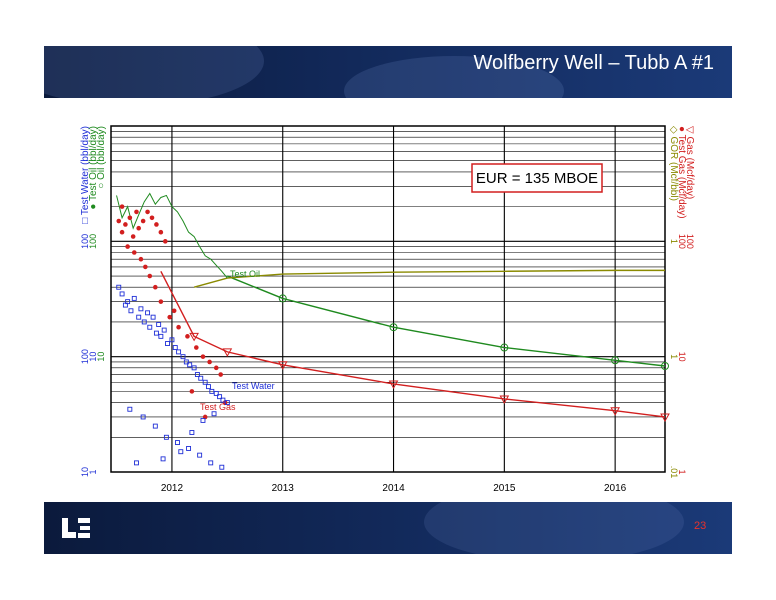 The width and height of the screenshot is (776, 600). I want to click on x-tick-label: 2013, so click(283, 488).